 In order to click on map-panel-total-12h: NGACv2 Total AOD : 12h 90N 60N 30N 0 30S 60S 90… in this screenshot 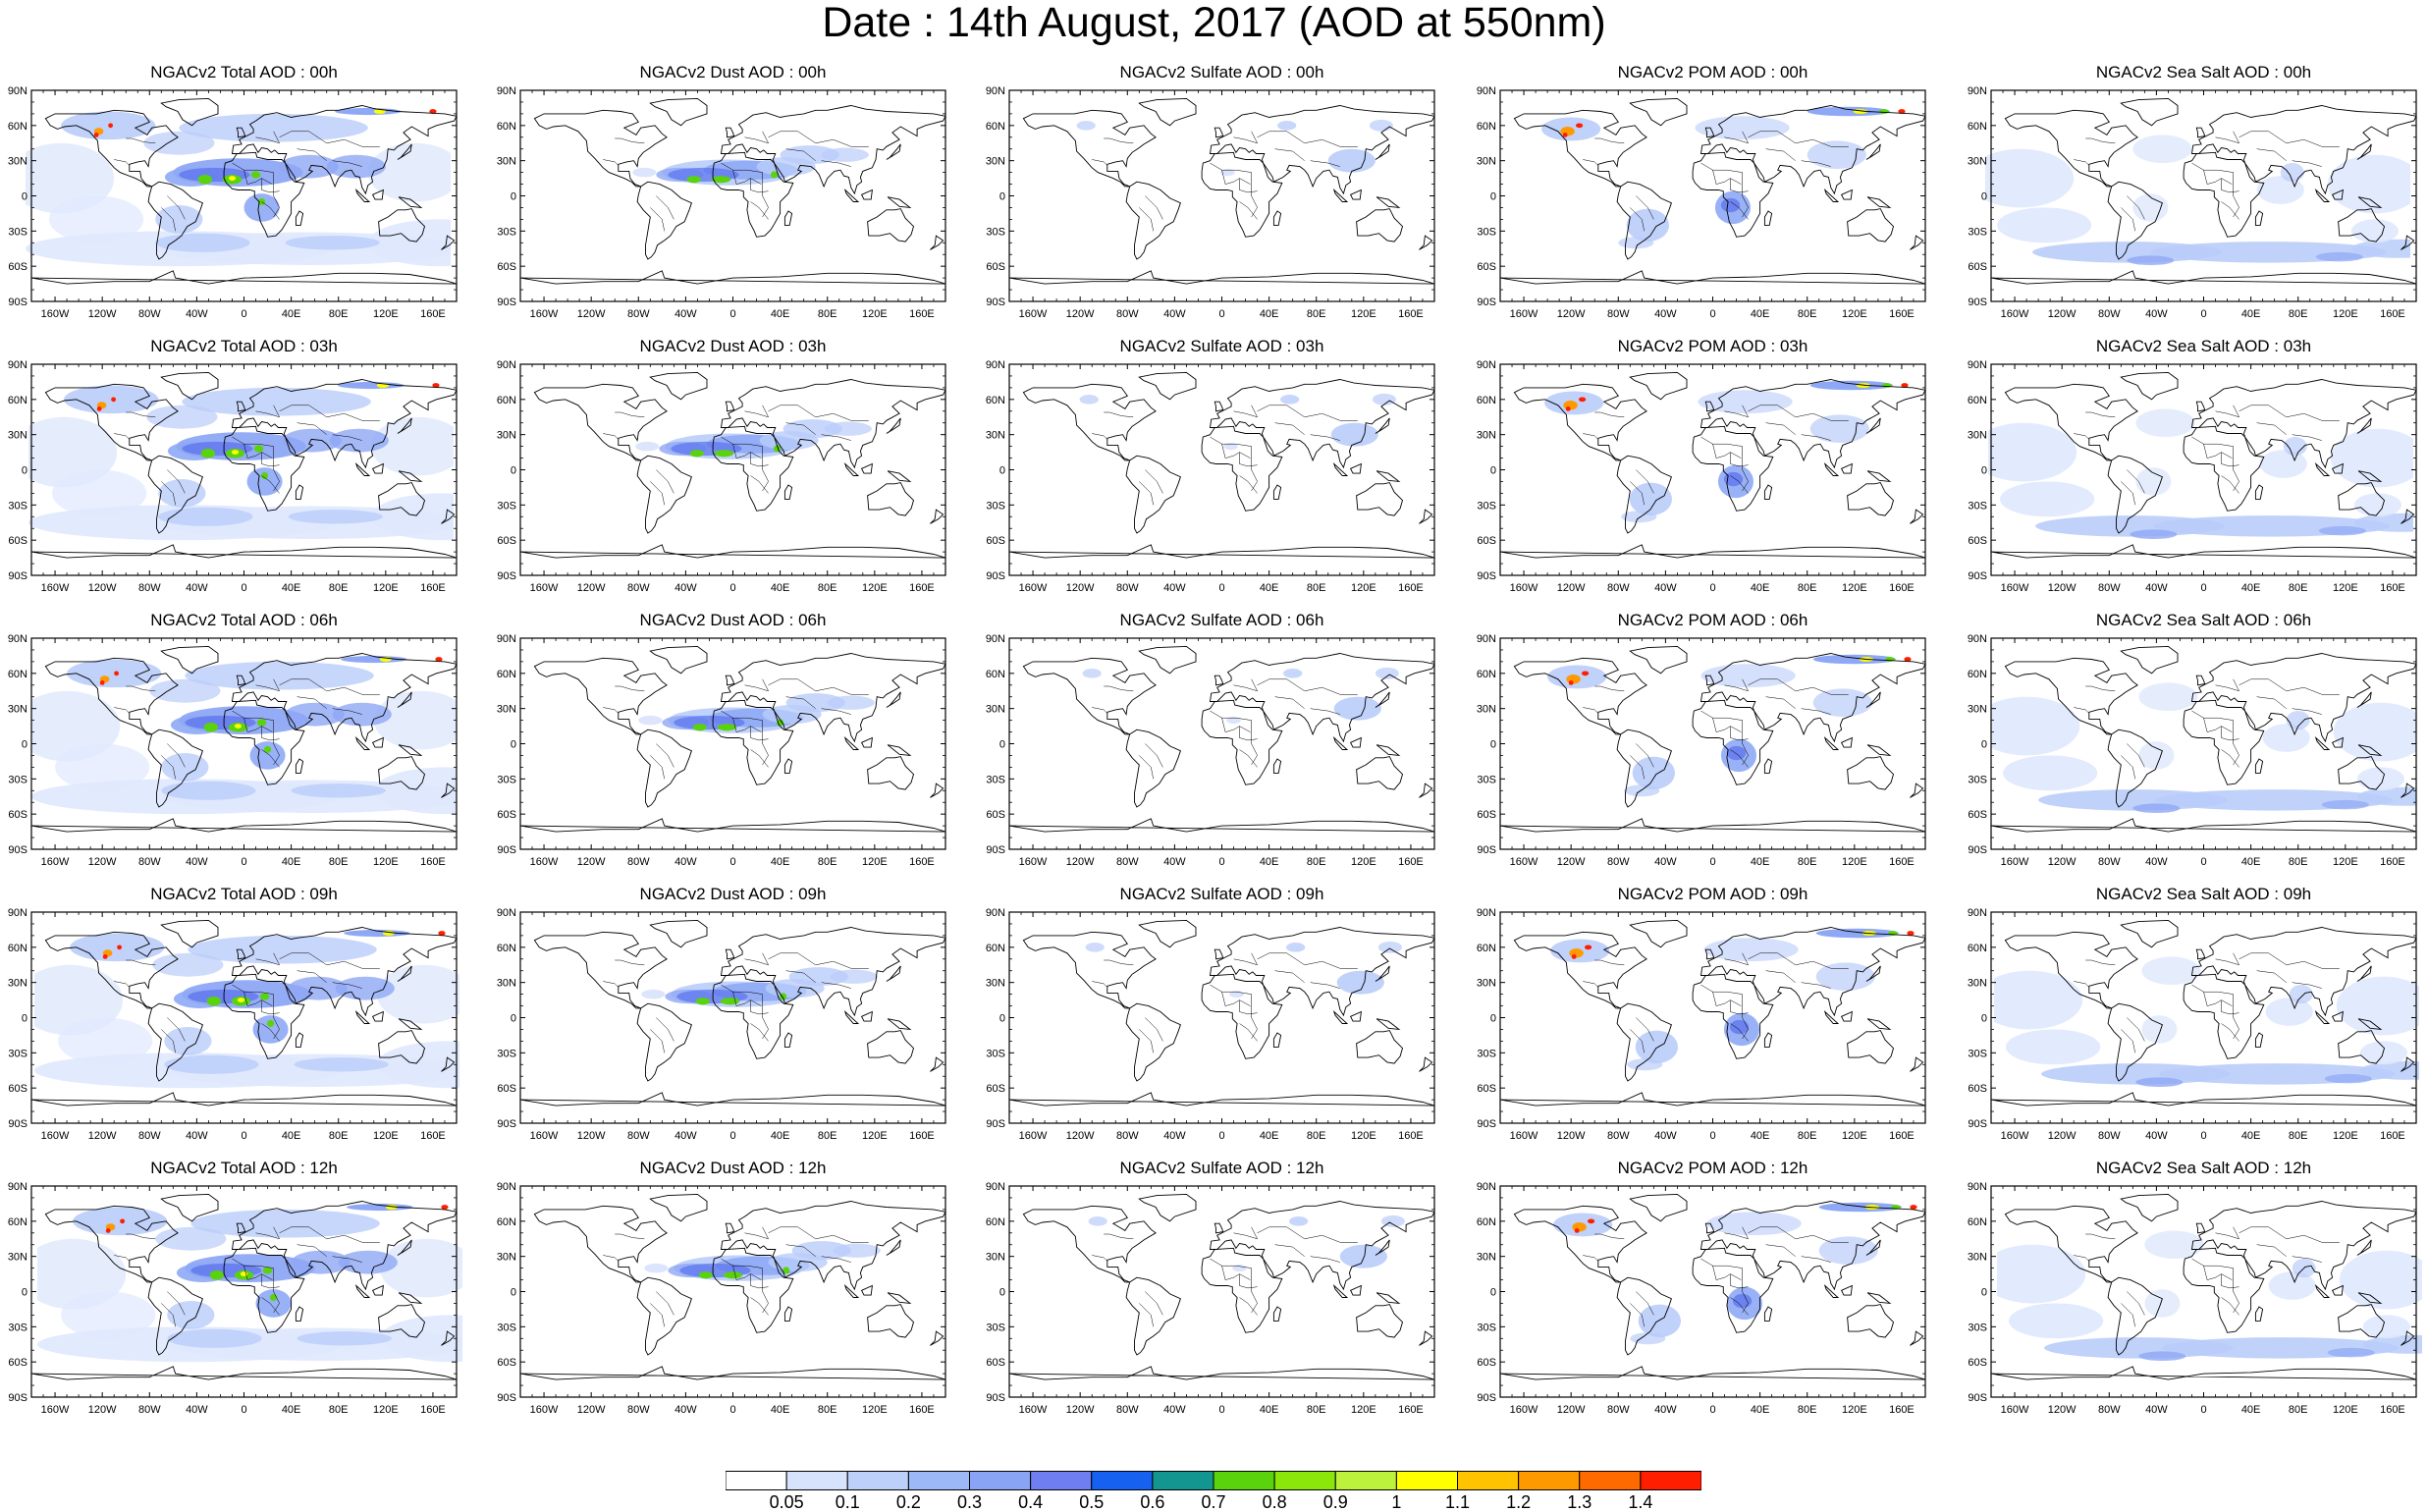, I will do `click(242, 1294)`.